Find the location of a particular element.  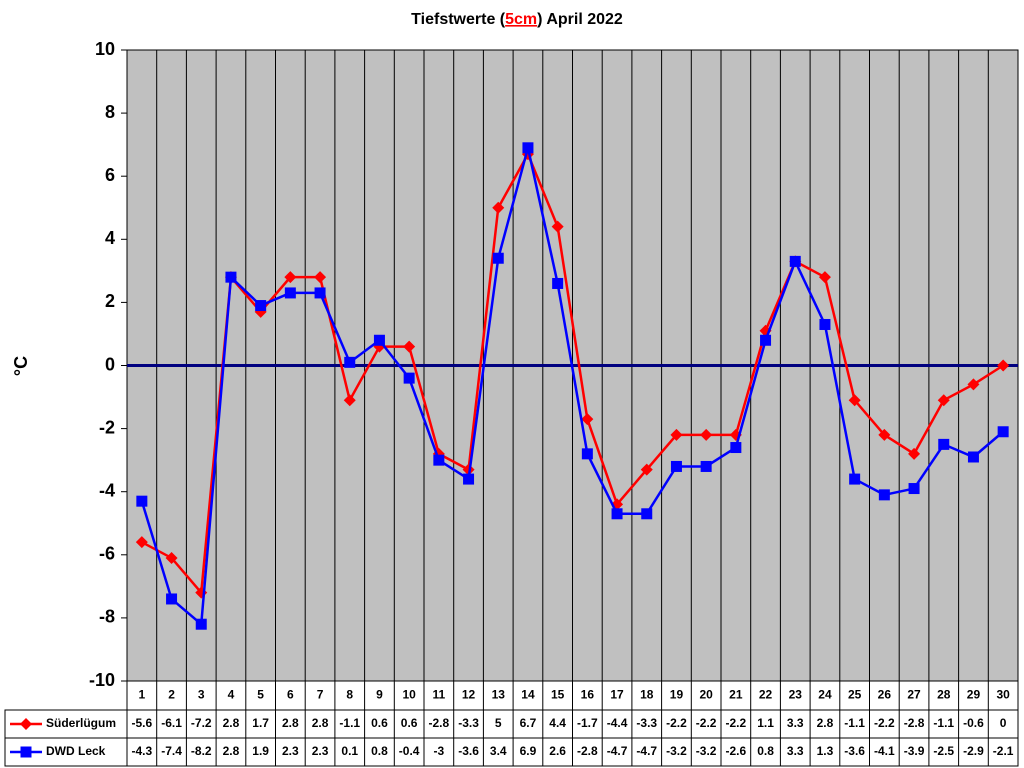

data-table-value: 0.6 is located at coordinates (379, 723).